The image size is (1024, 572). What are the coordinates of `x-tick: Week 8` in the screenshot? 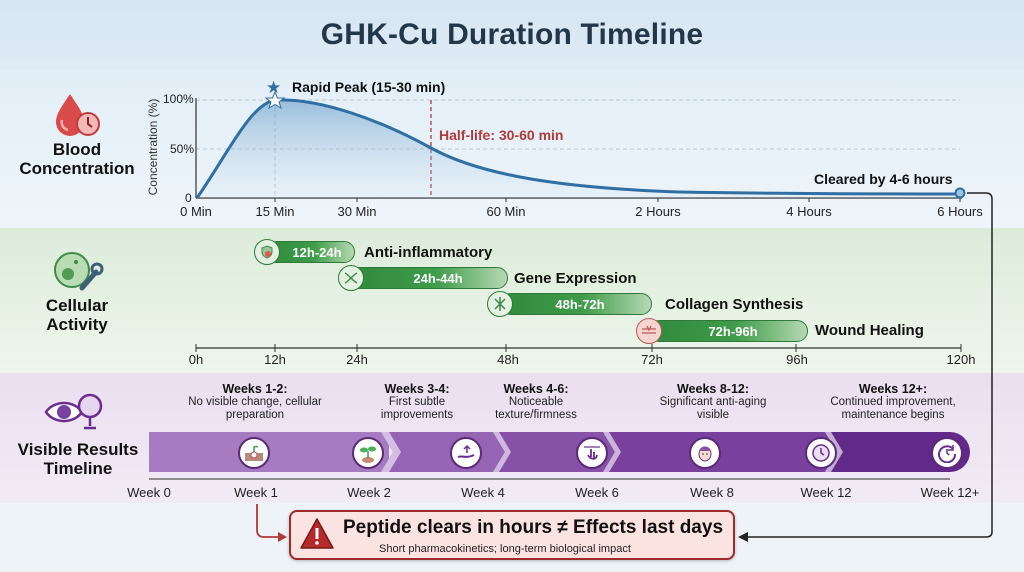 It's located at (712, 492).